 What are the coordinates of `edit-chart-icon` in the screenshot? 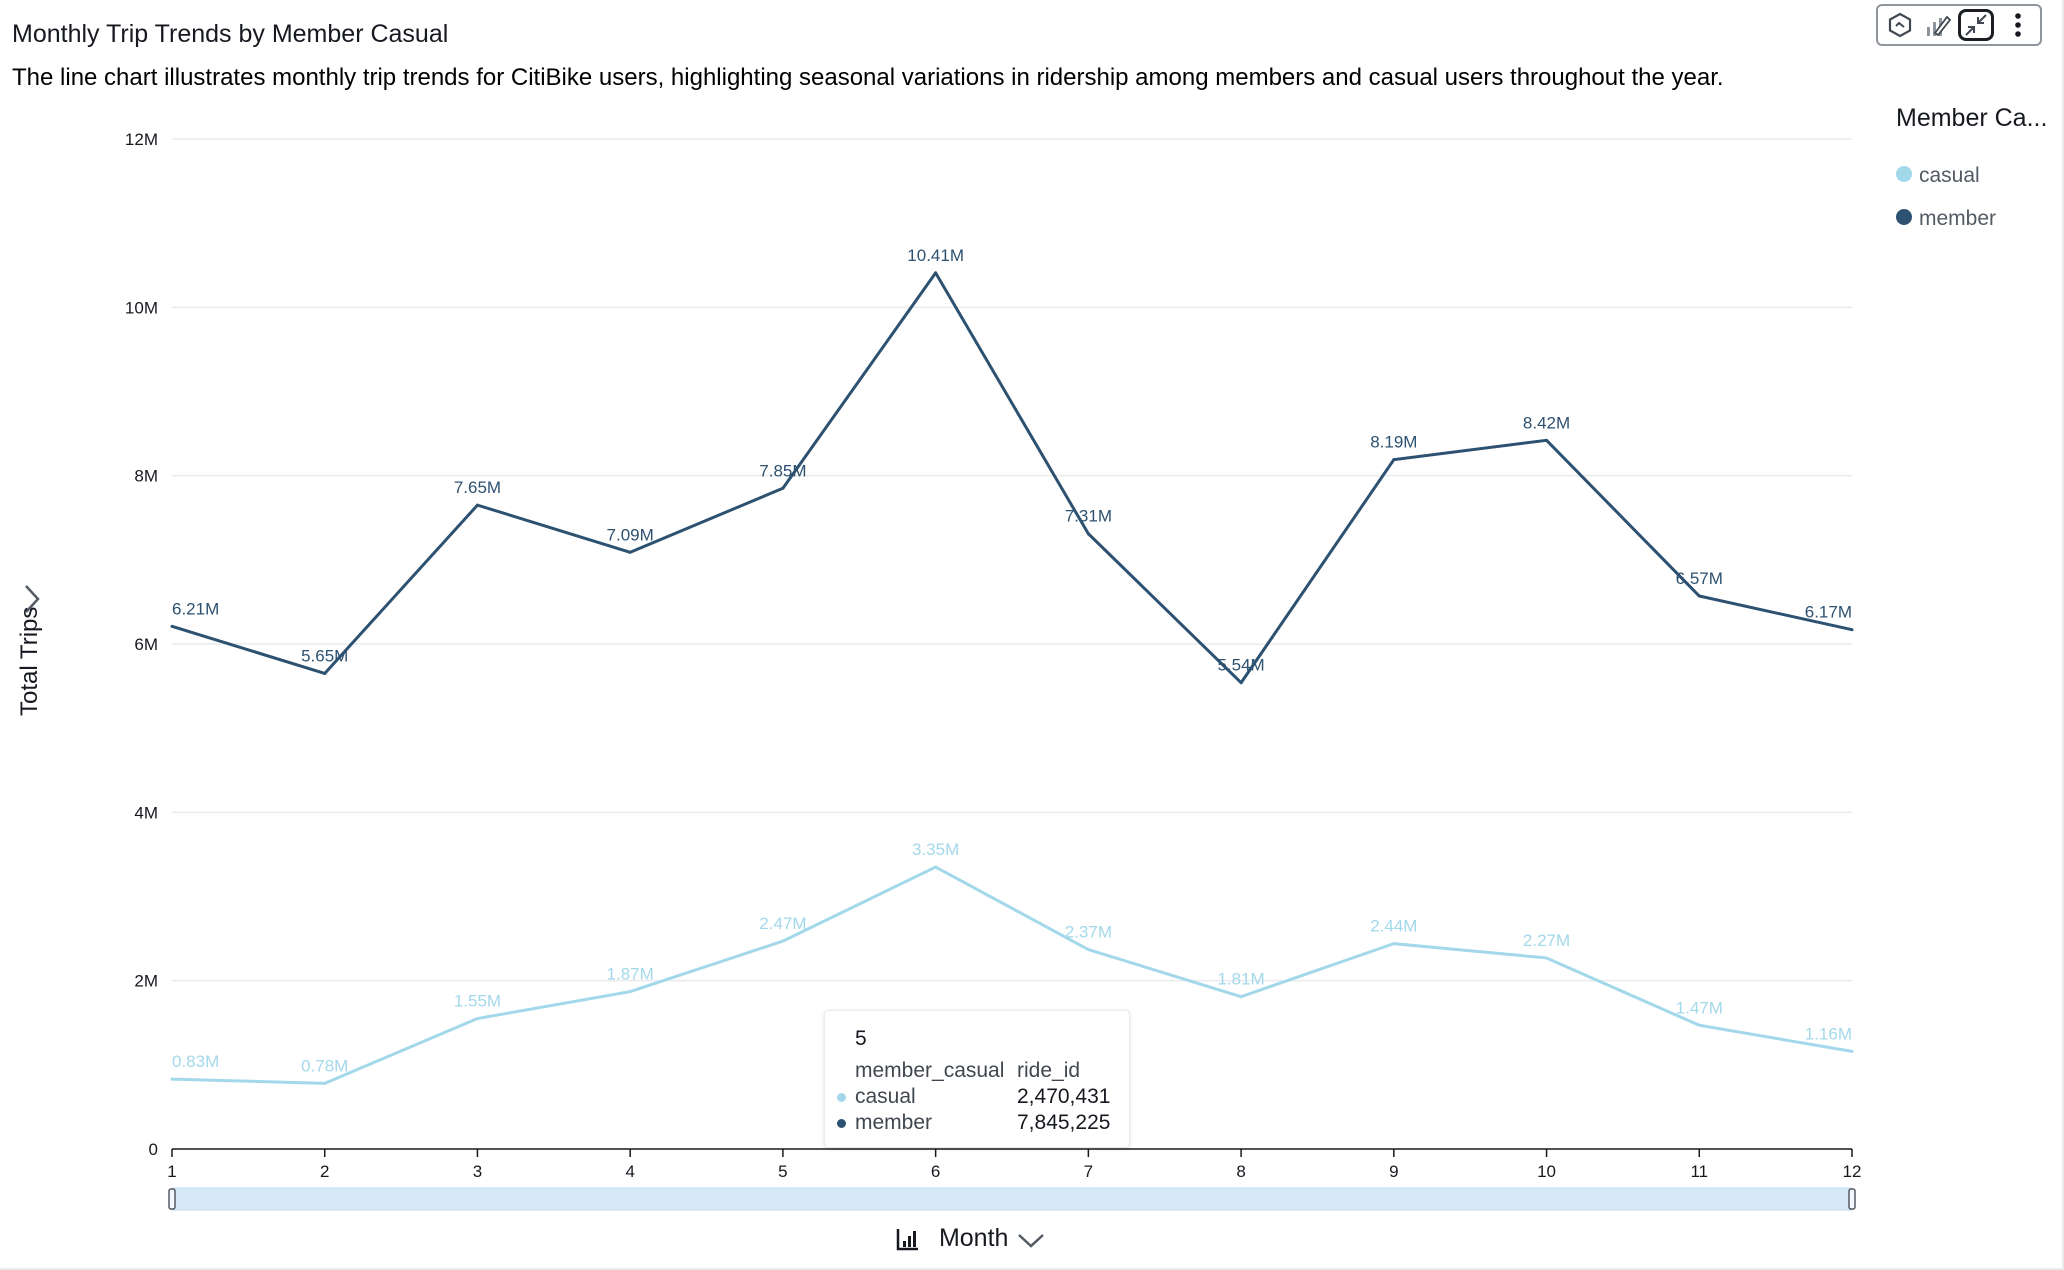 It's located at (1938, 25).